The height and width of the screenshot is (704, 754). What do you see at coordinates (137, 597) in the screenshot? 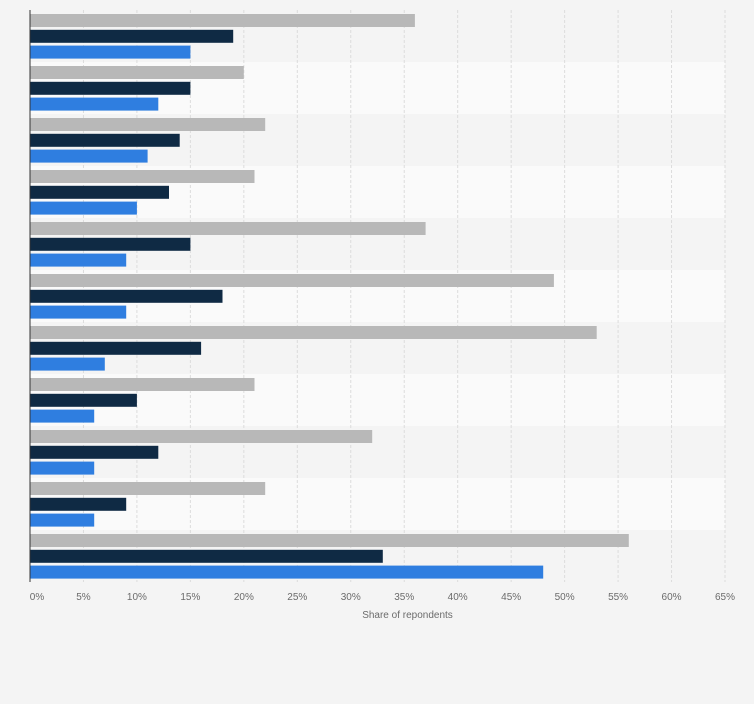
I see `x-tick-label: 10%` at bounding box center [137, 597].